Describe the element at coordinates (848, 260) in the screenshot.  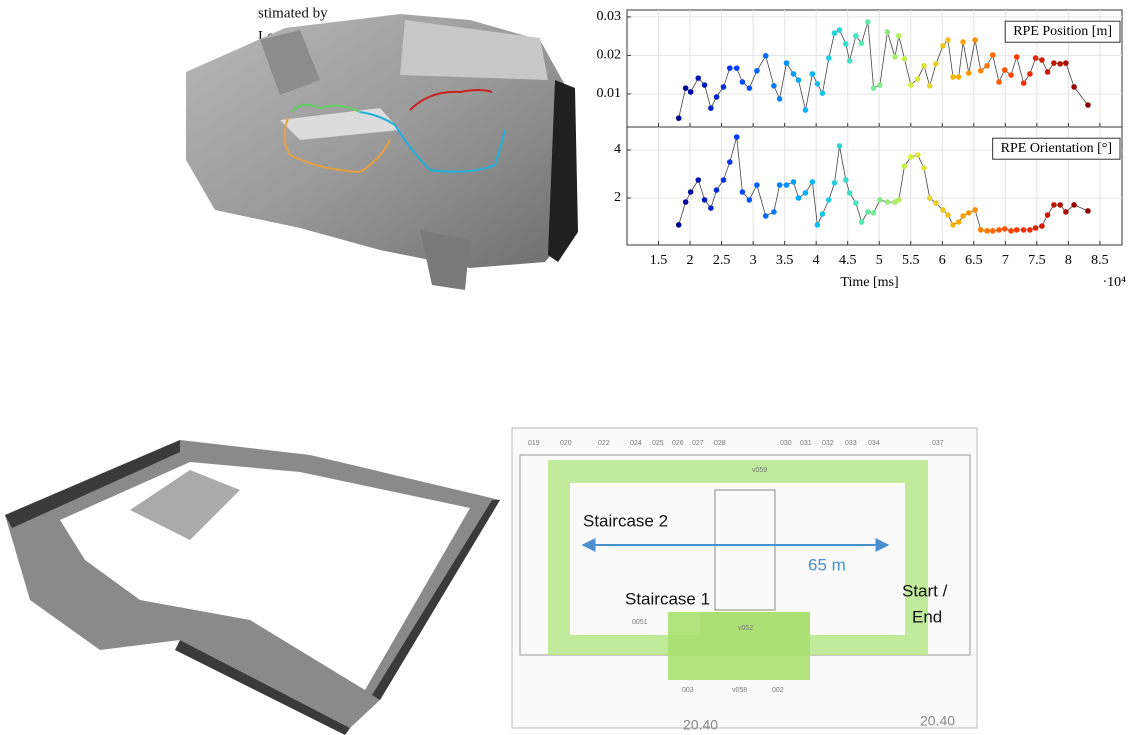
I see `x-tick-label: 4.5` at that location.